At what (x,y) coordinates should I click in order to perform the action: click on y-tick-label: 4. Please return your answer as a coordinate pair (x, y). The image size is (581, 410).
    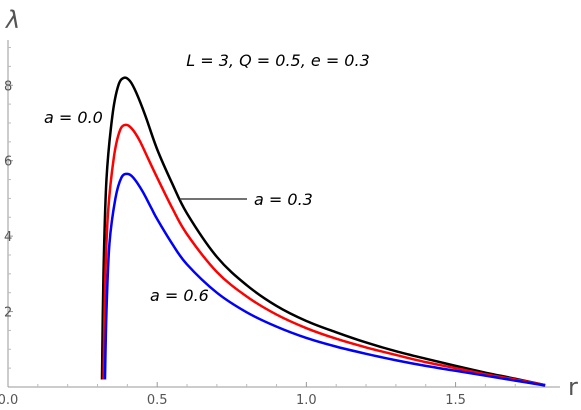
    Looking at the image, I should click on (8, 237).